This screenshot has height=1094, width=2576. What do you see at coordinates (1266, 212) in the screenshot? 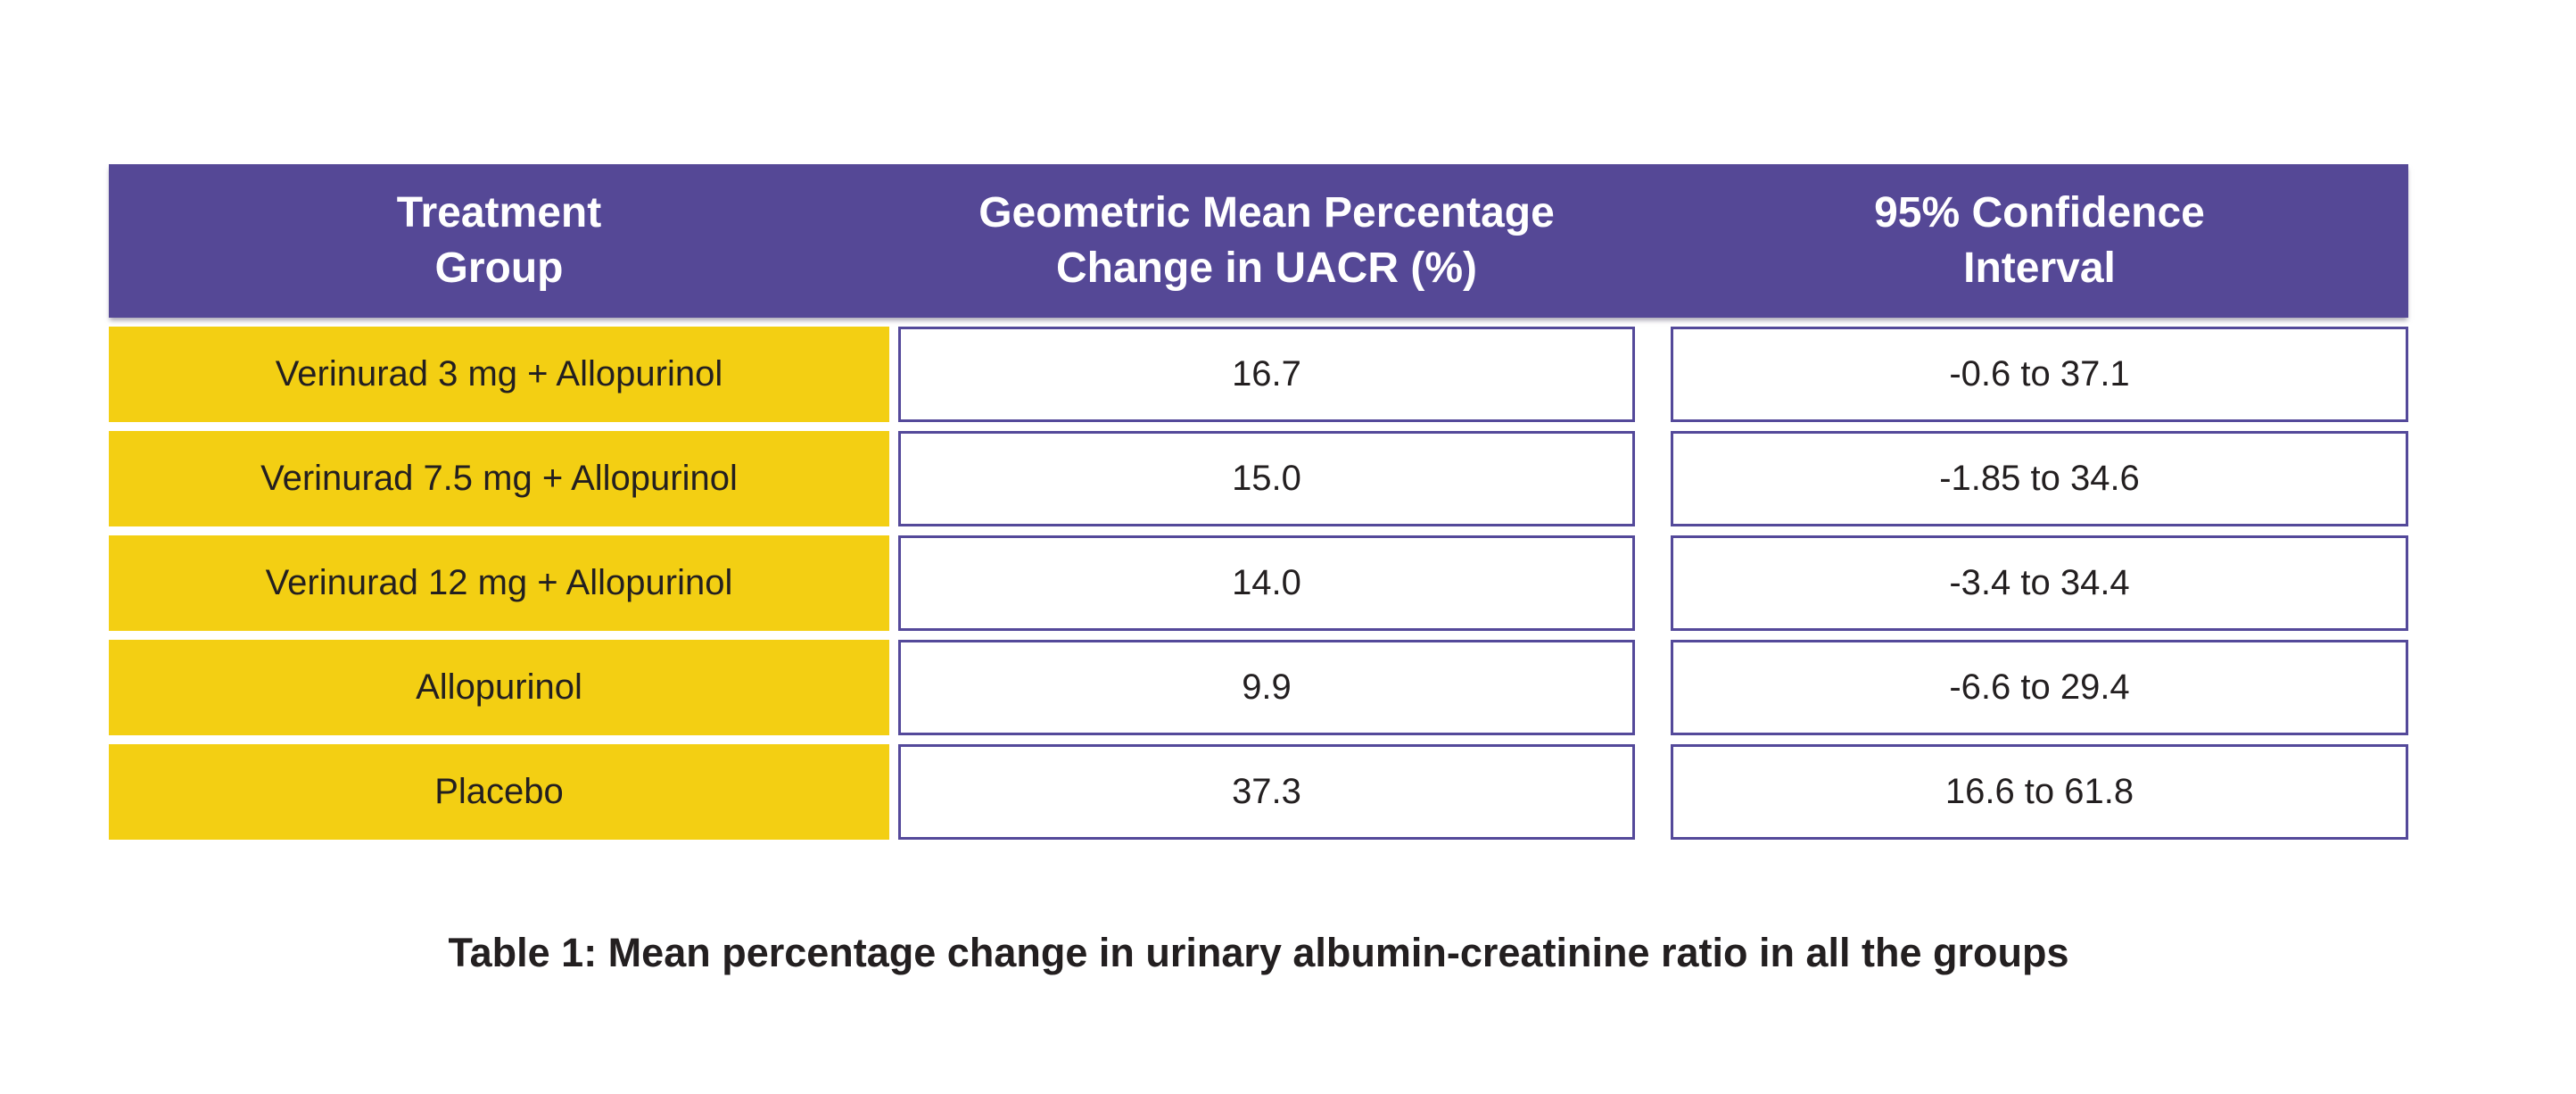
I see `header-change-line1: Geometric Mean Percentage` at bounding box center [1266, 212].